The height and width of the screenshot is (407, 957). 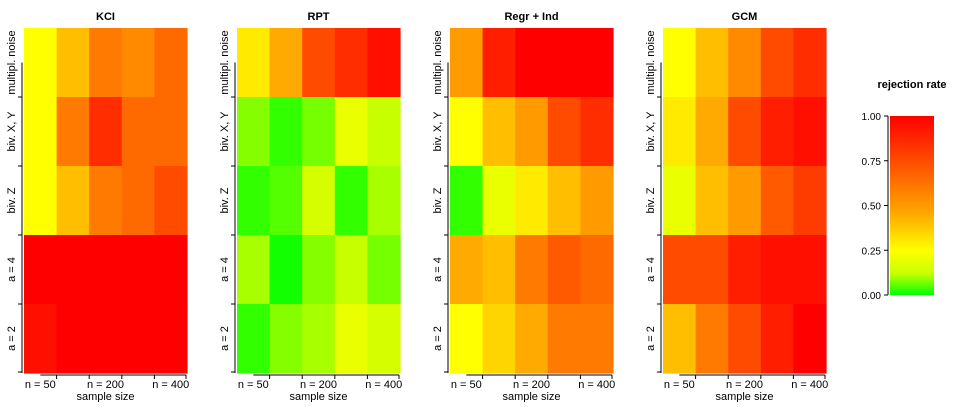 What do you see at coordinates (531, 17) in the screenshot?
I see `panel-title: Regr + Ind` at bounding box center [531, 17].